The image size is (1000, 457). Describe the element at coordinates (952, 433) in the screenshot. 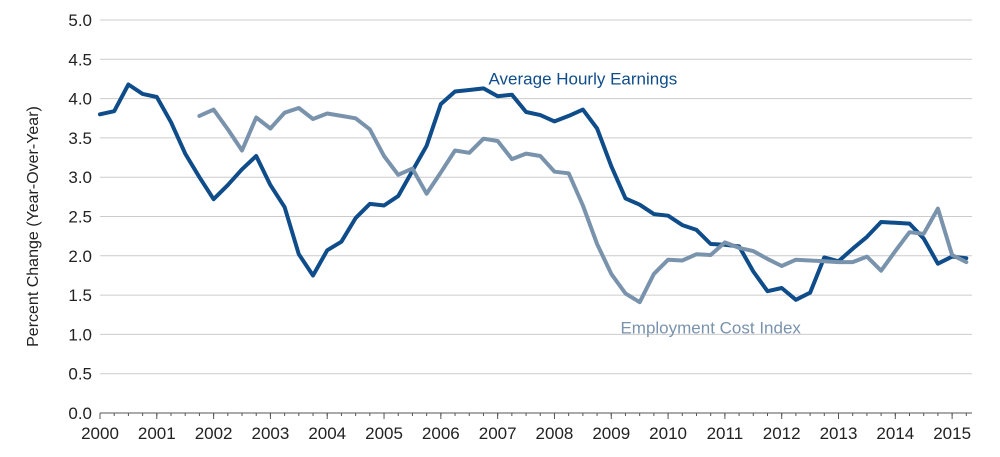

I see `x-tick-label: 2015` at that location.